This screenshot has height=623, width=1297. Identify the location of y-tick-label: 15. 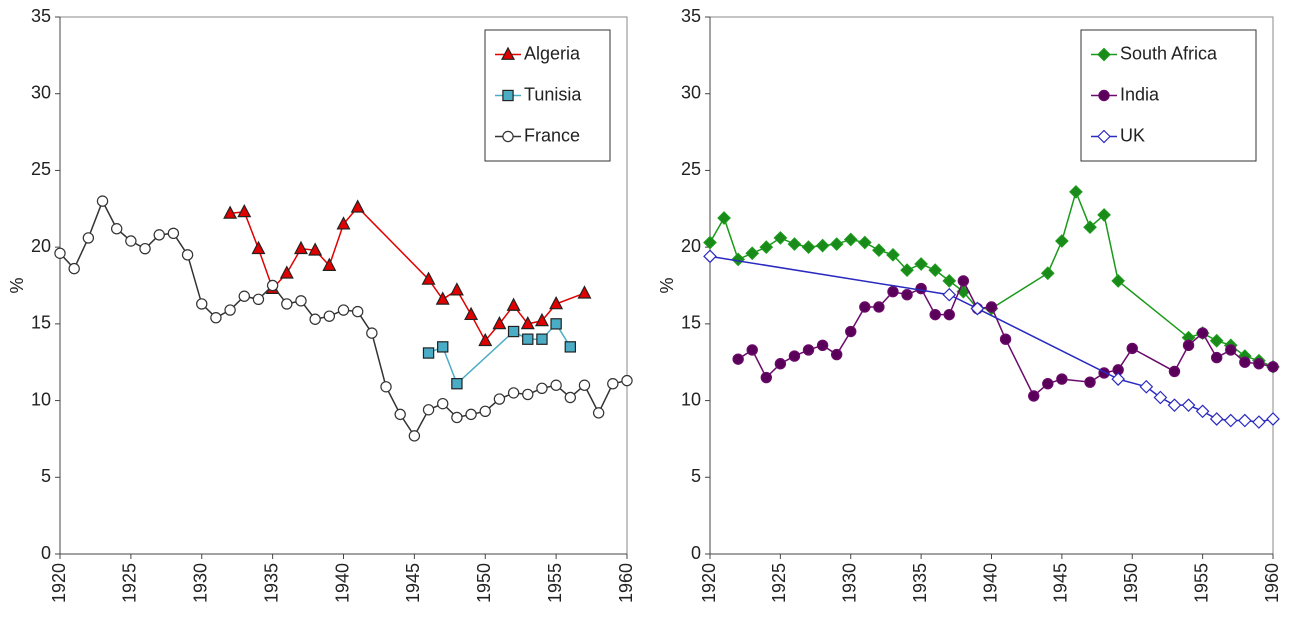
(691, 323).